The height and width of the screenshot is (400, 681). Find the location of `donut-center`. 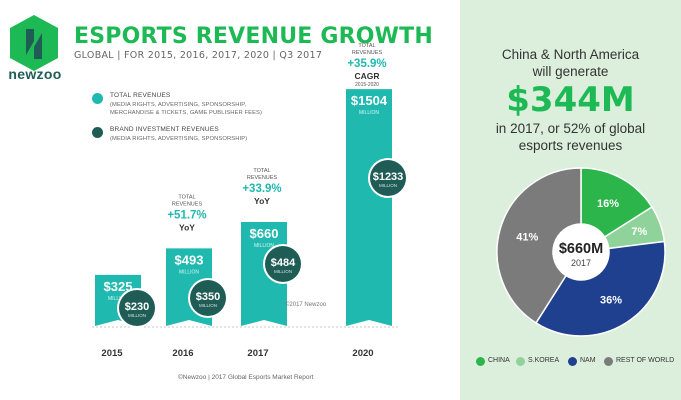

donut-center is located at coordinates (581, 252).